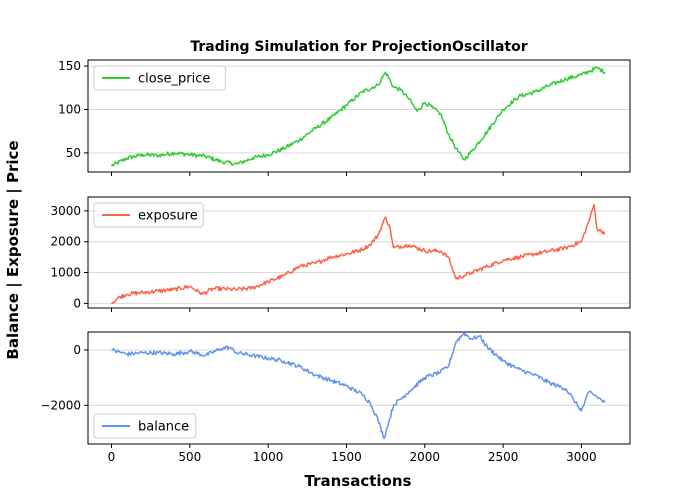 Image resolution: width=700 pixels, height=504 pixels. What do you see at coordinates (163, 427) in the screenshot?
I see `legend-label: balance` at bounding box center [163, 427].